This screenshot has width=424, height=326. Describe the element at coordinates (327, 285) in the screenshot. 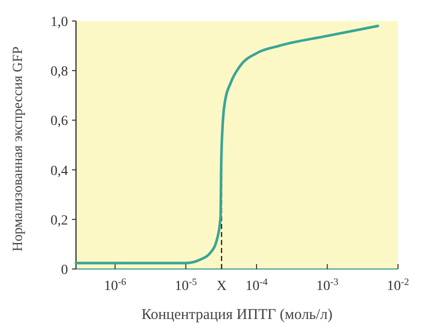

I see `x-tick-label: 10$^{-3}$` at that location.